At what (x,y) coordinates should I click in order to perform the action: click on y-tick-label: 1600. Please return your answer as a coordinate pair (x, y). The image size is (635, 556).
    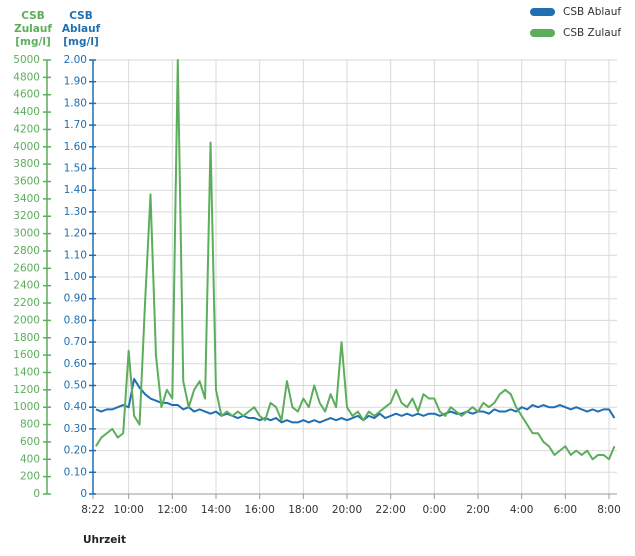
    Looking at the image, I should click on (26, 355).